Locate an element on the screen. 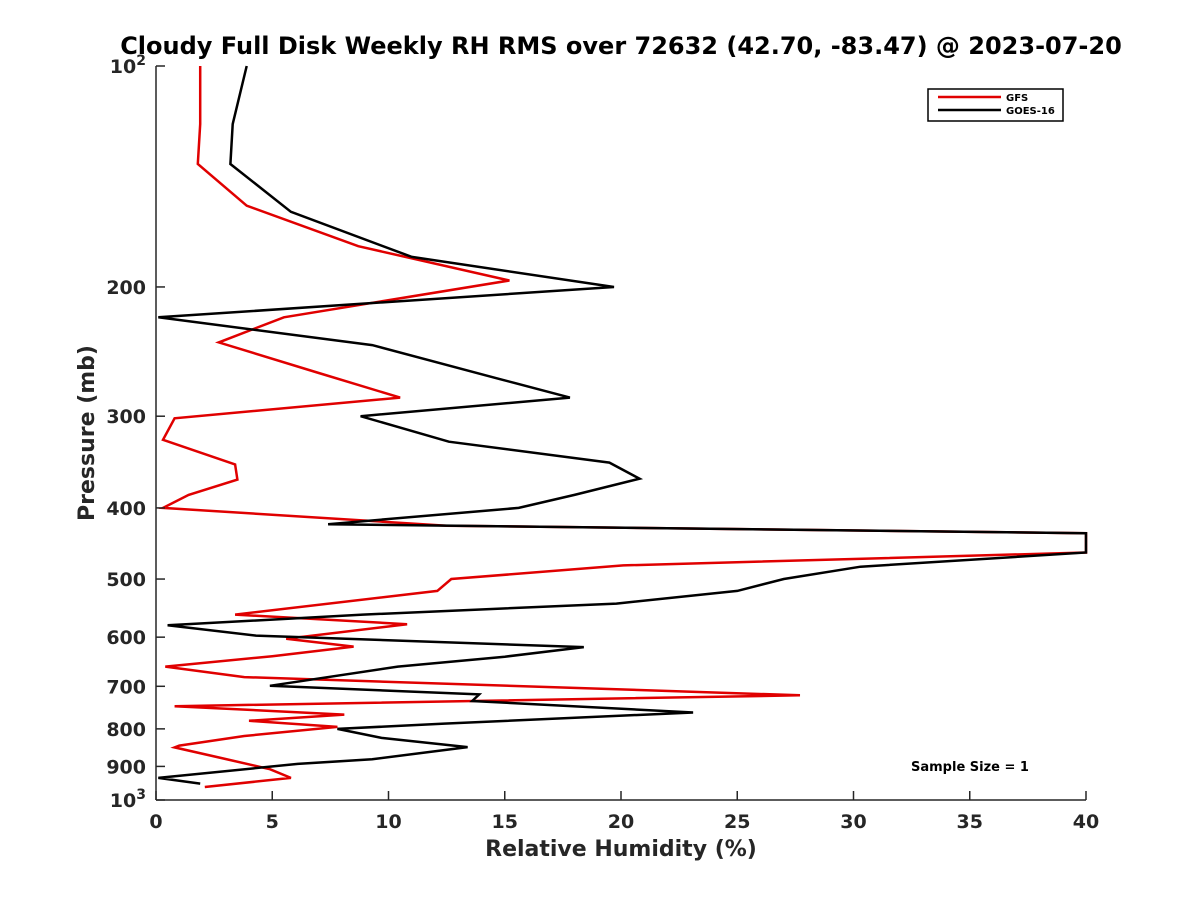 Image resolution: width=1200 pixels, height=900 pixels. x-tick-label: 0 is located at coordinates (155, 822).